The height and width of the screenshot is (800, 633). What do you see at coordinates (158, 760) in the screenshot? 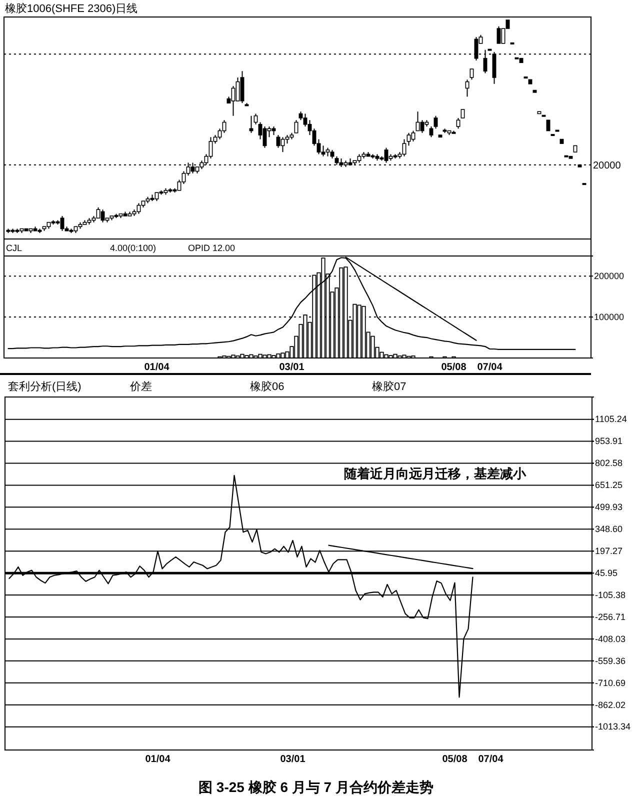
I see `x-tick-label: 01/04` at bounding box center [158, 760].